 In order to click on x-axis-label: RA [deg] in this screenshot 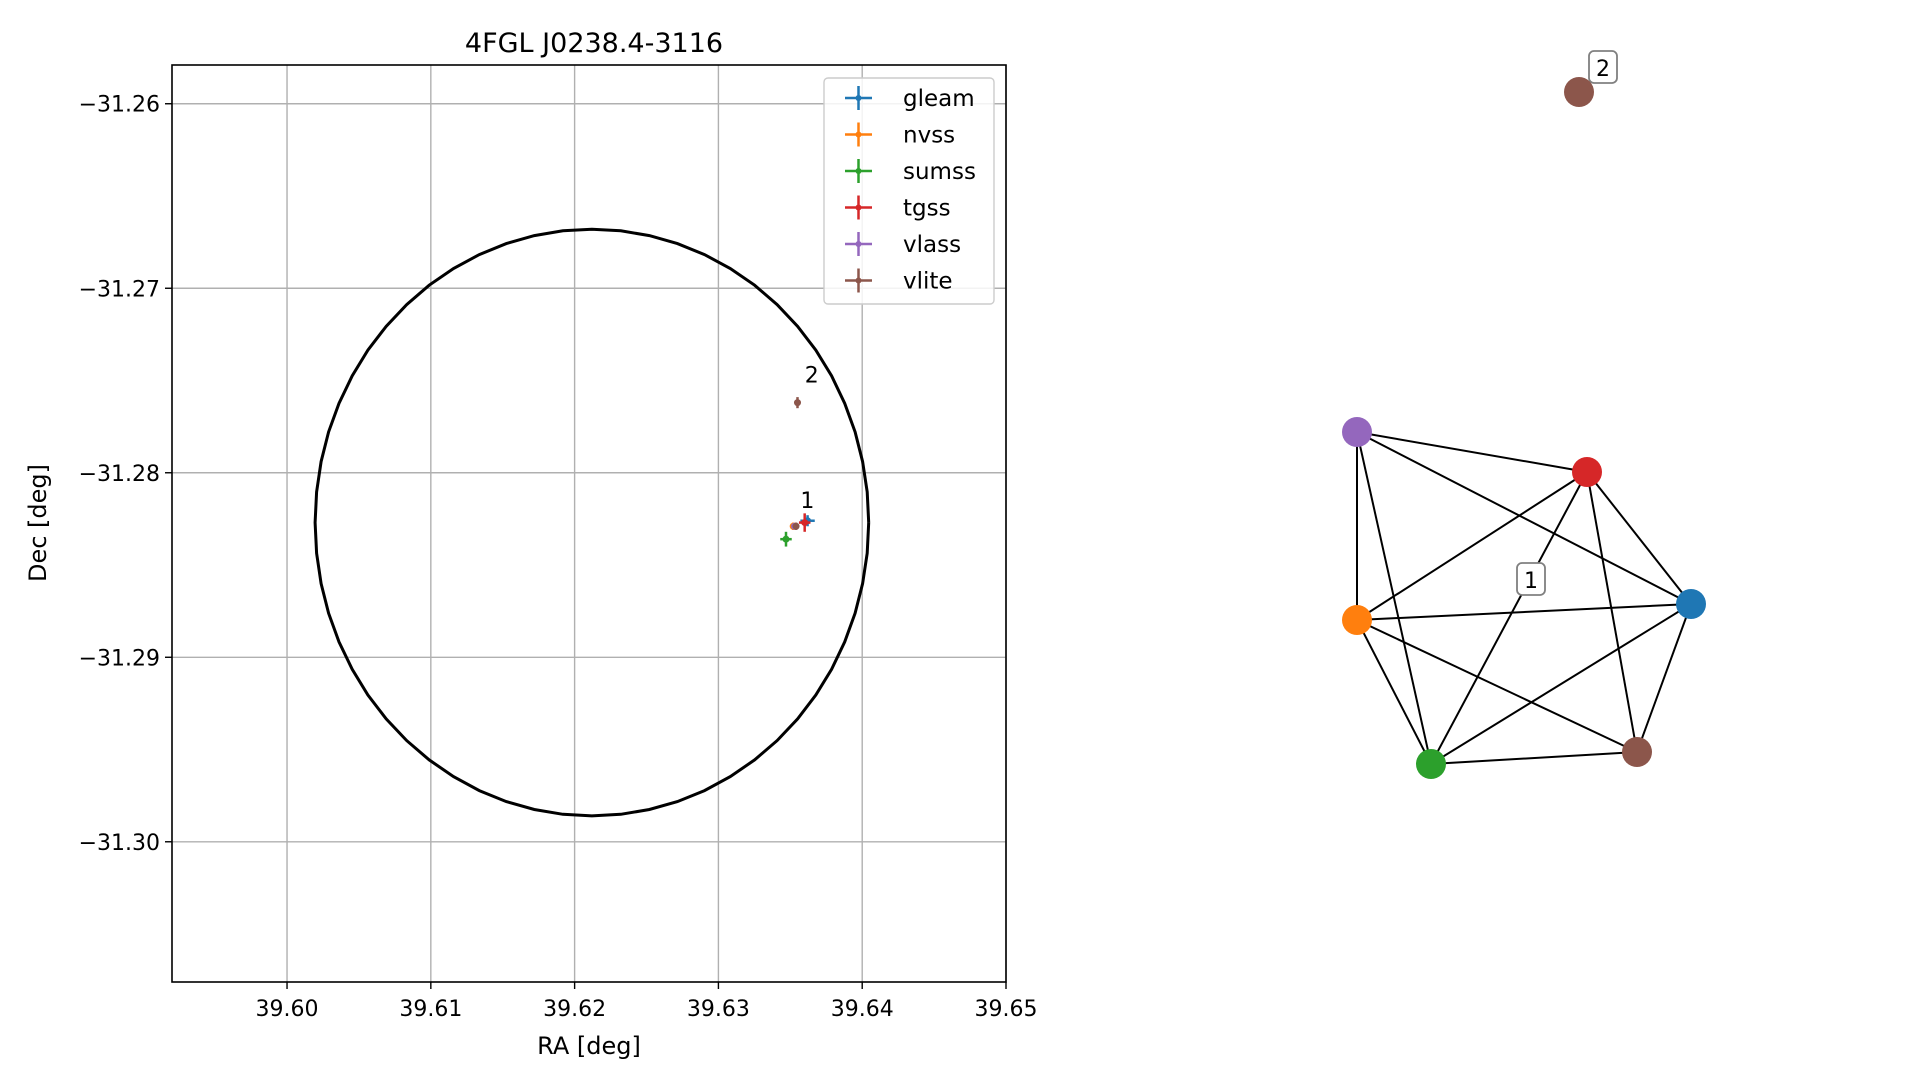, I will do `click(589, 1046)`.